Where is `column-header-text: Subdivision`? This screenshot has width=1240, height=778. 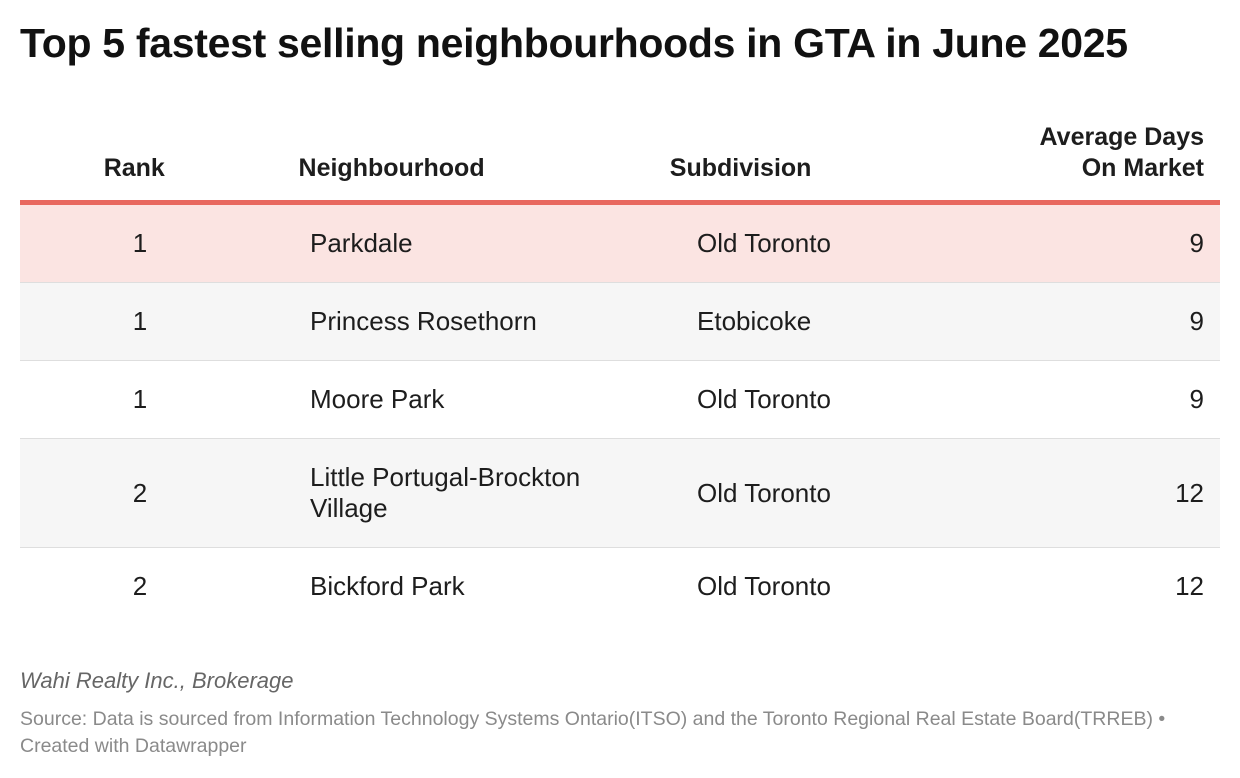 column-header-text: Subdivision is located at coordinates (740, 168).